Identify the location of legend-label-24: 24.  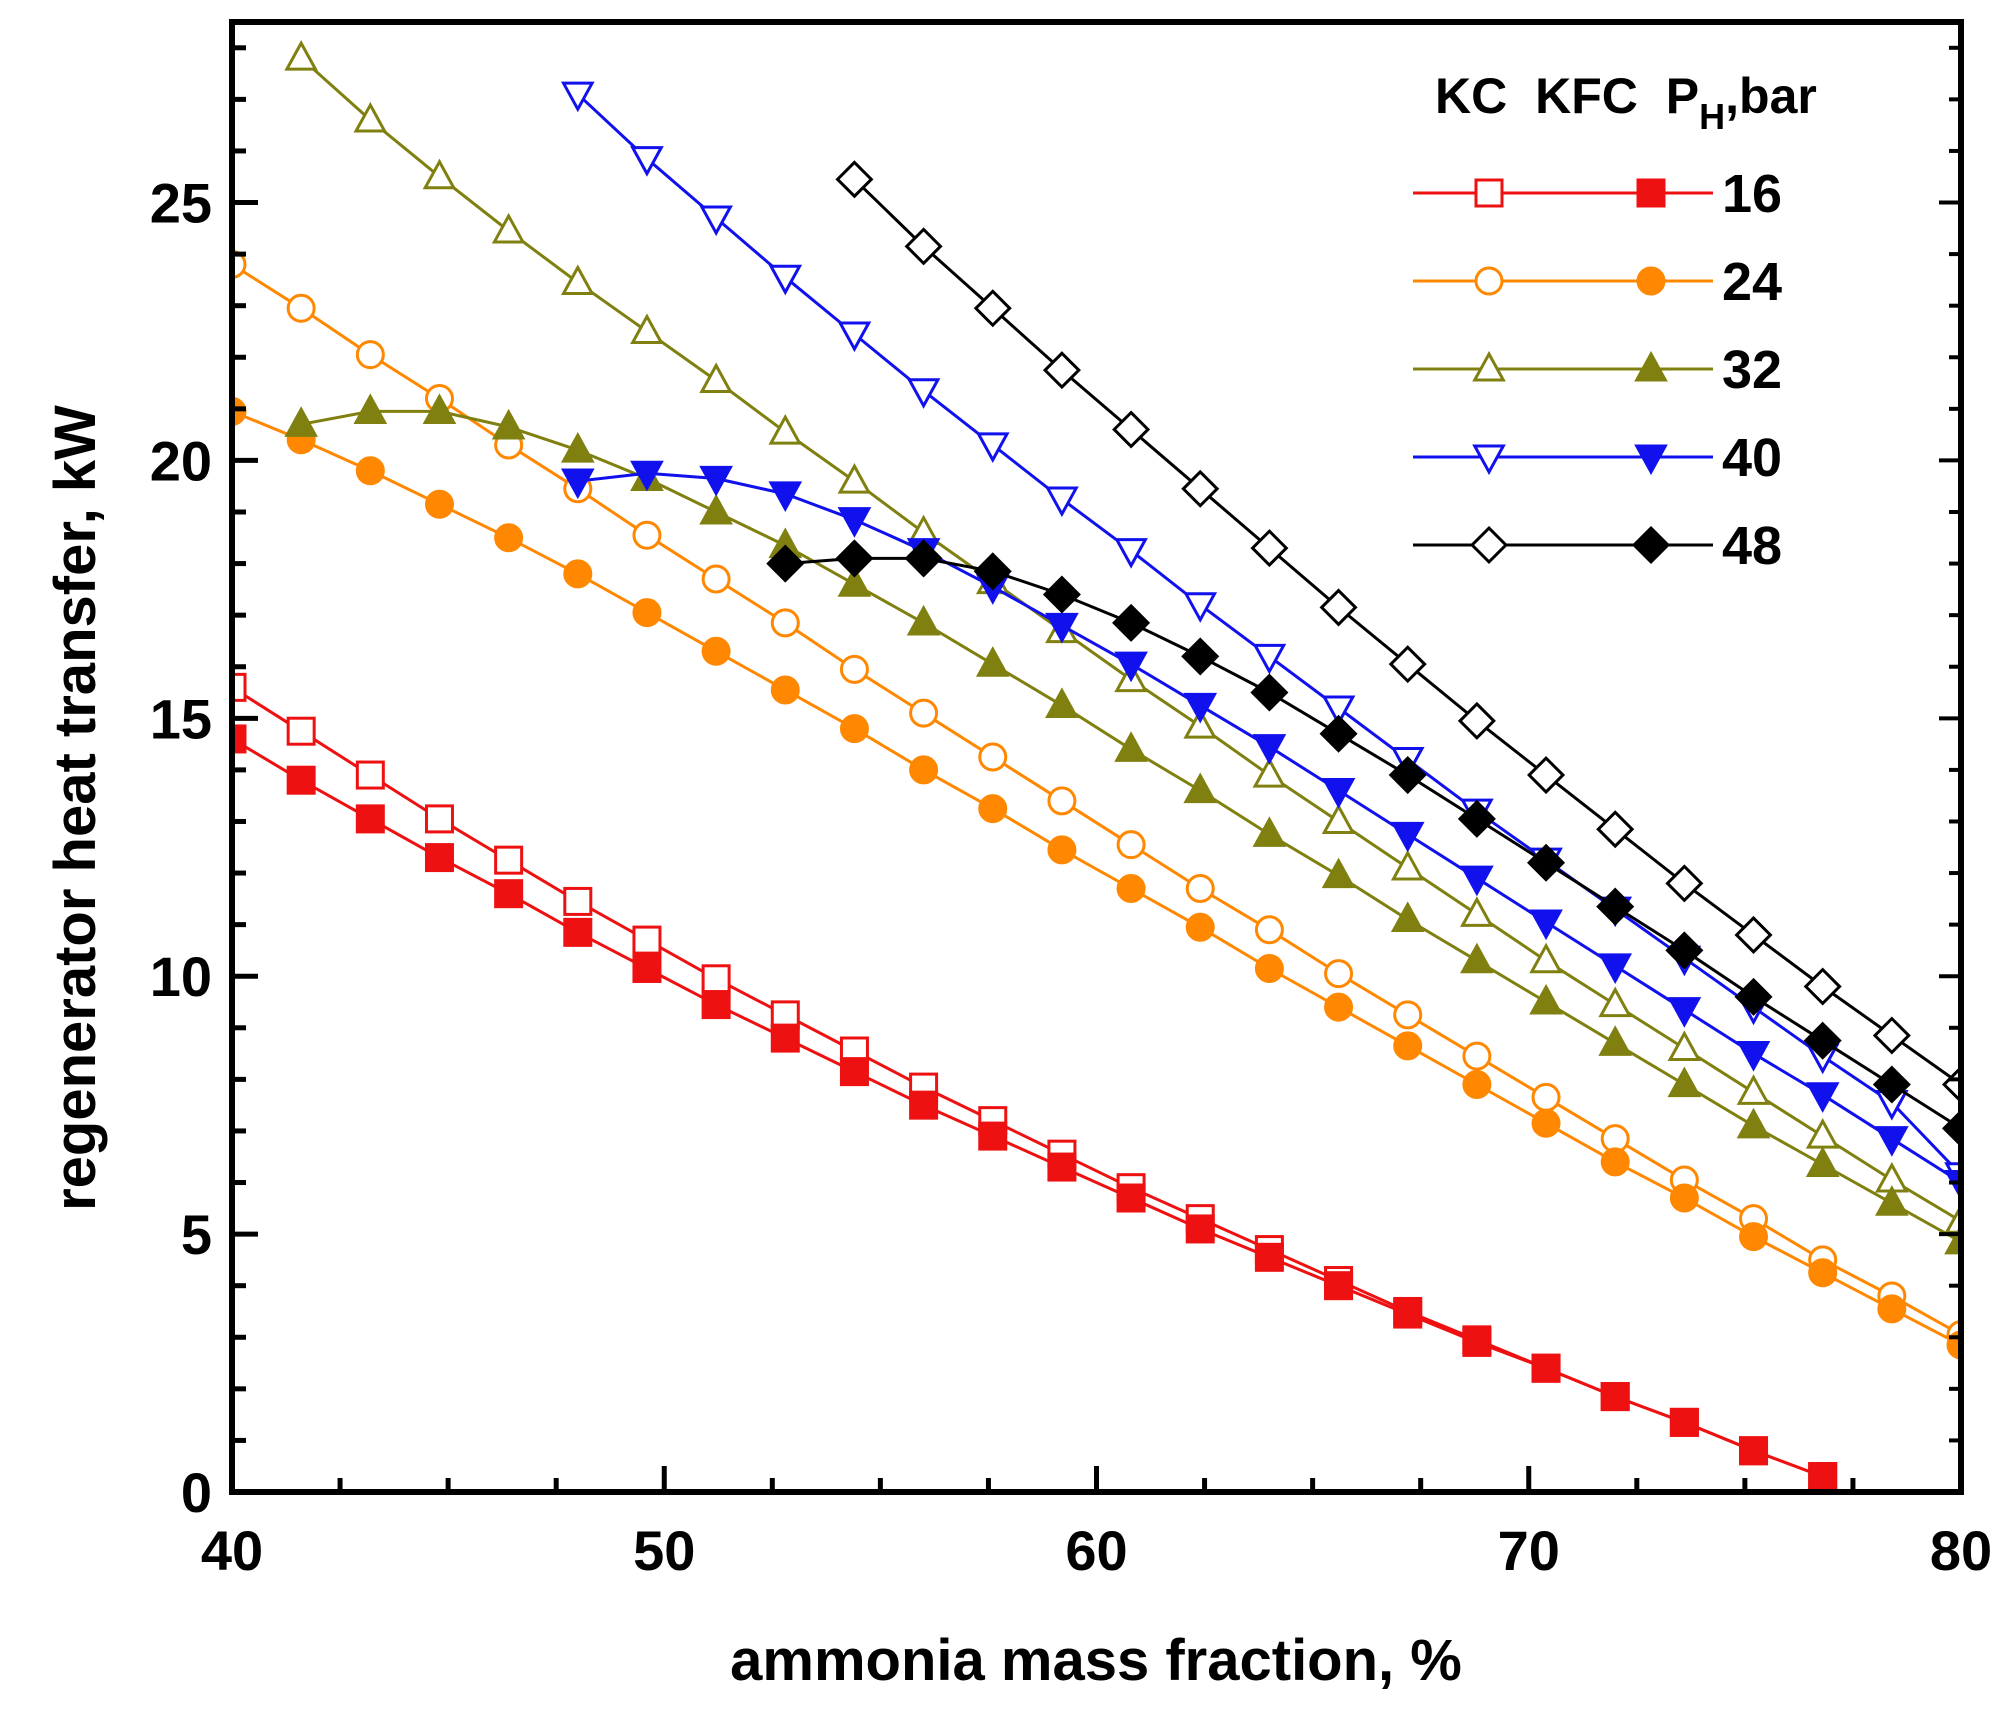
(1752, 282).